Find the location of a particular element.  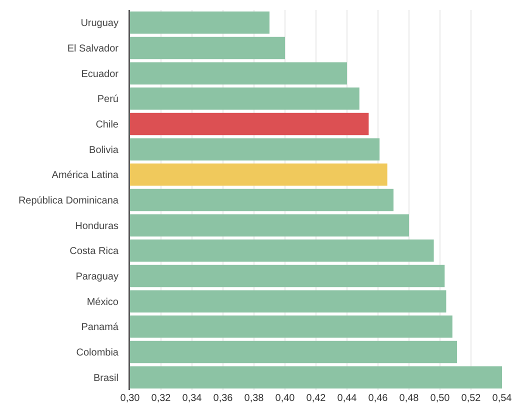

y-tick-label: República Dominicana is located at coordinates (68, 201).